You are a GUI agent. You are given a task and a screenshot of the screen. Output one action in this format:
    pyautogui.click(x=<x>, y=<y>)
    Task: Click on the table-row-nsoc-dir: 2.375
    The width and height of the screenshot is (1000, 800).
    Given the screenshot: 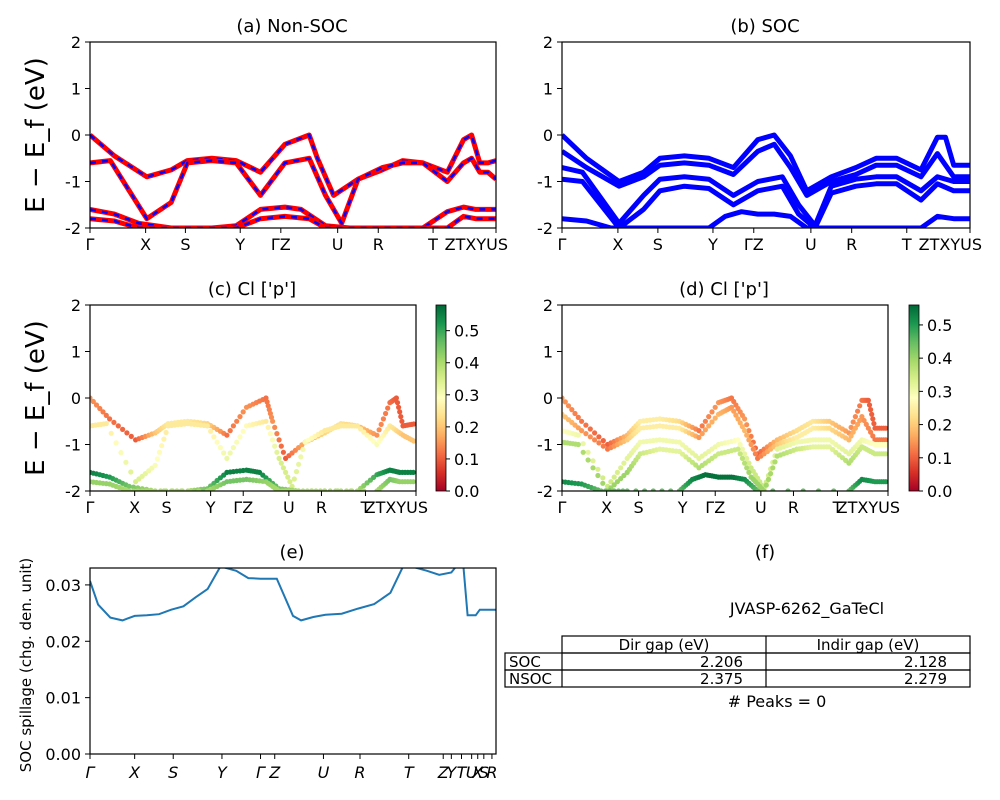 What is the action you would take?
    pyautogui.click(x=721, y=679)
    